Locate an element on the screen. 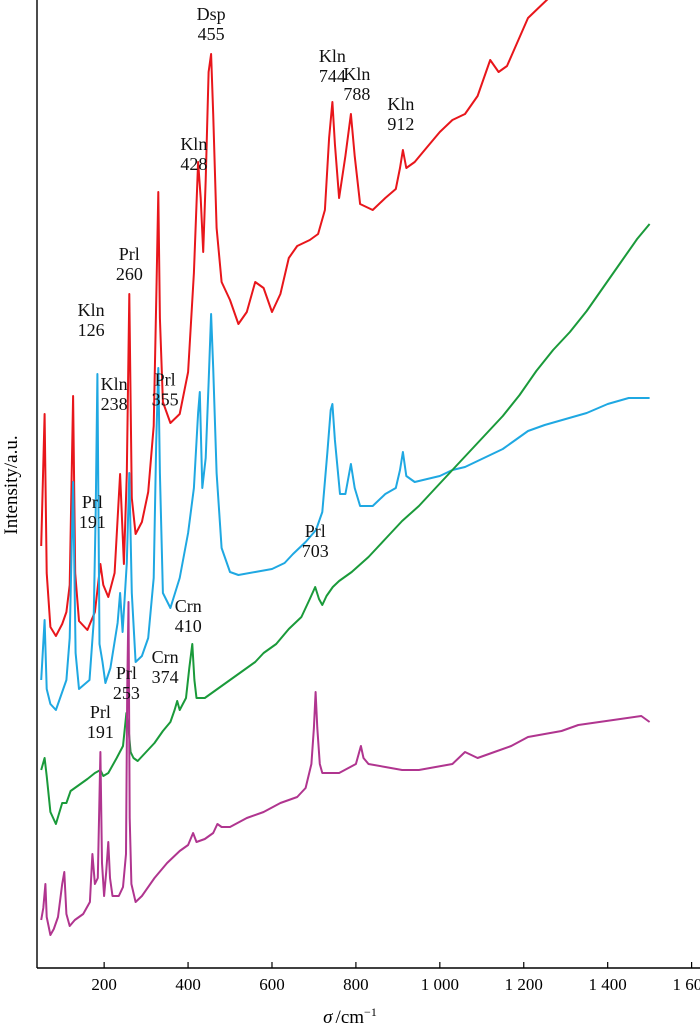  annotation-wavenumber: 703 is located at coordinates (315, 551).